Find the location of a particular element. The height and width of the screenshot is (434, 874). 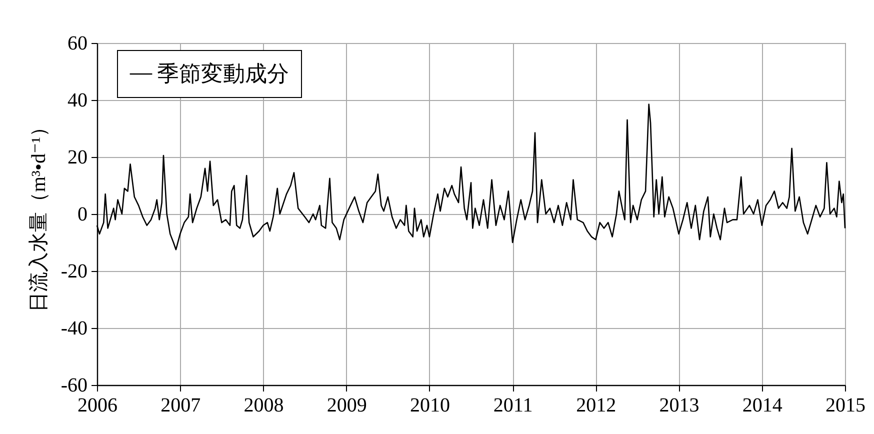

x-tick-label: 2006 is located at coordinates (98, 405).